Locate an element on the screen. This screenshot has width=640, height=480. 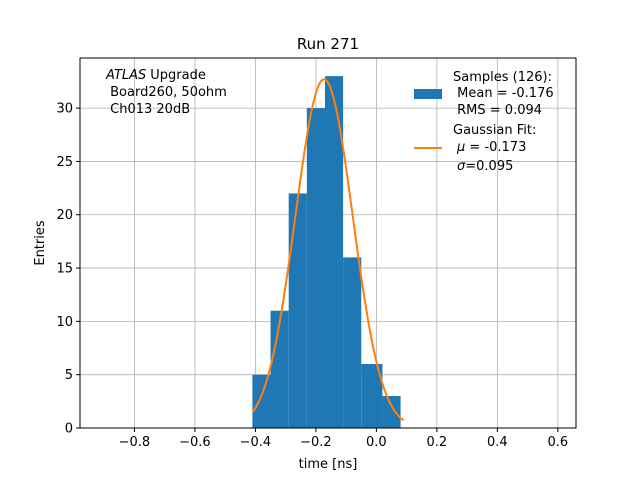
upgrade-label: Upgrade is located at coordinates (178, 75).